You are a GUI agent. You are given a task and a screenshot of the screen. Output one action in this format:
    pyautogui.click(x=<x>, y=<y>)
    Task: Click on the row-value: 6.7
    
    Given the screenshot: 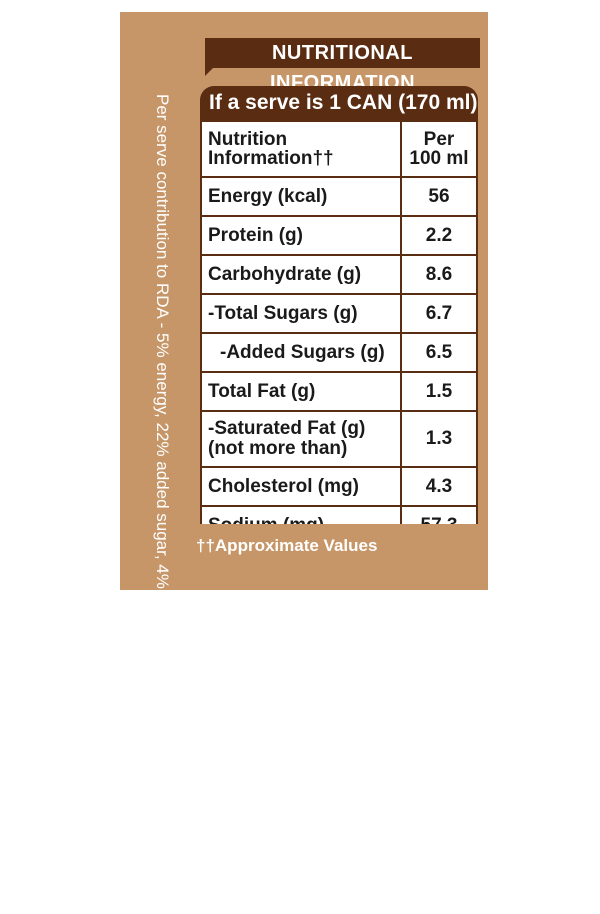 What is the action you would take?
    pyautogui.click(x=439, y=313)
    